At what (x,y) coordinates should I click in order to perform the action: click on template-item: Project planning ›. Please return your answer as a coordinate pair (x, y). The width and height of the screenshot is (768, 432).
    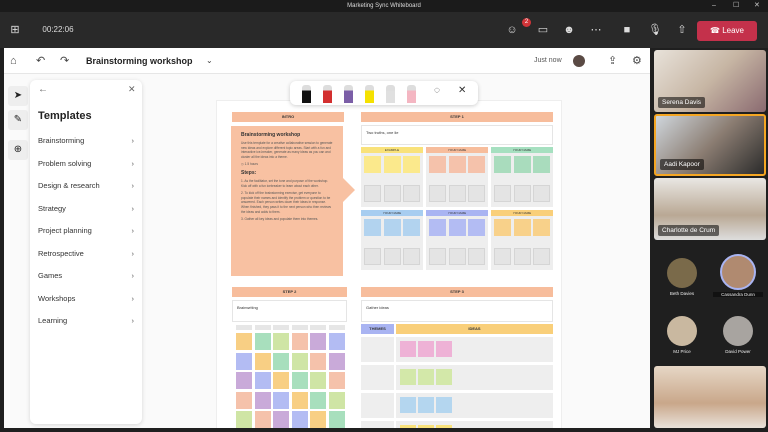
    Looking at the image, I should click on (86, 231).